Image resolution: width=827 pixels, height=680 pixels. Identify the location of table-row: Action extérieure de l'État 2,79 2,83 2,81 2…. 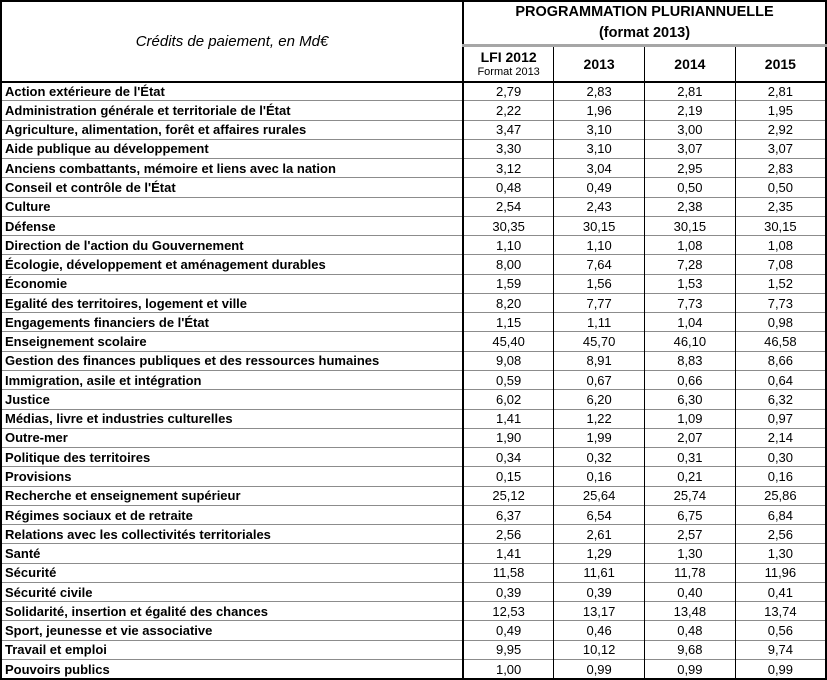
(413, 91).